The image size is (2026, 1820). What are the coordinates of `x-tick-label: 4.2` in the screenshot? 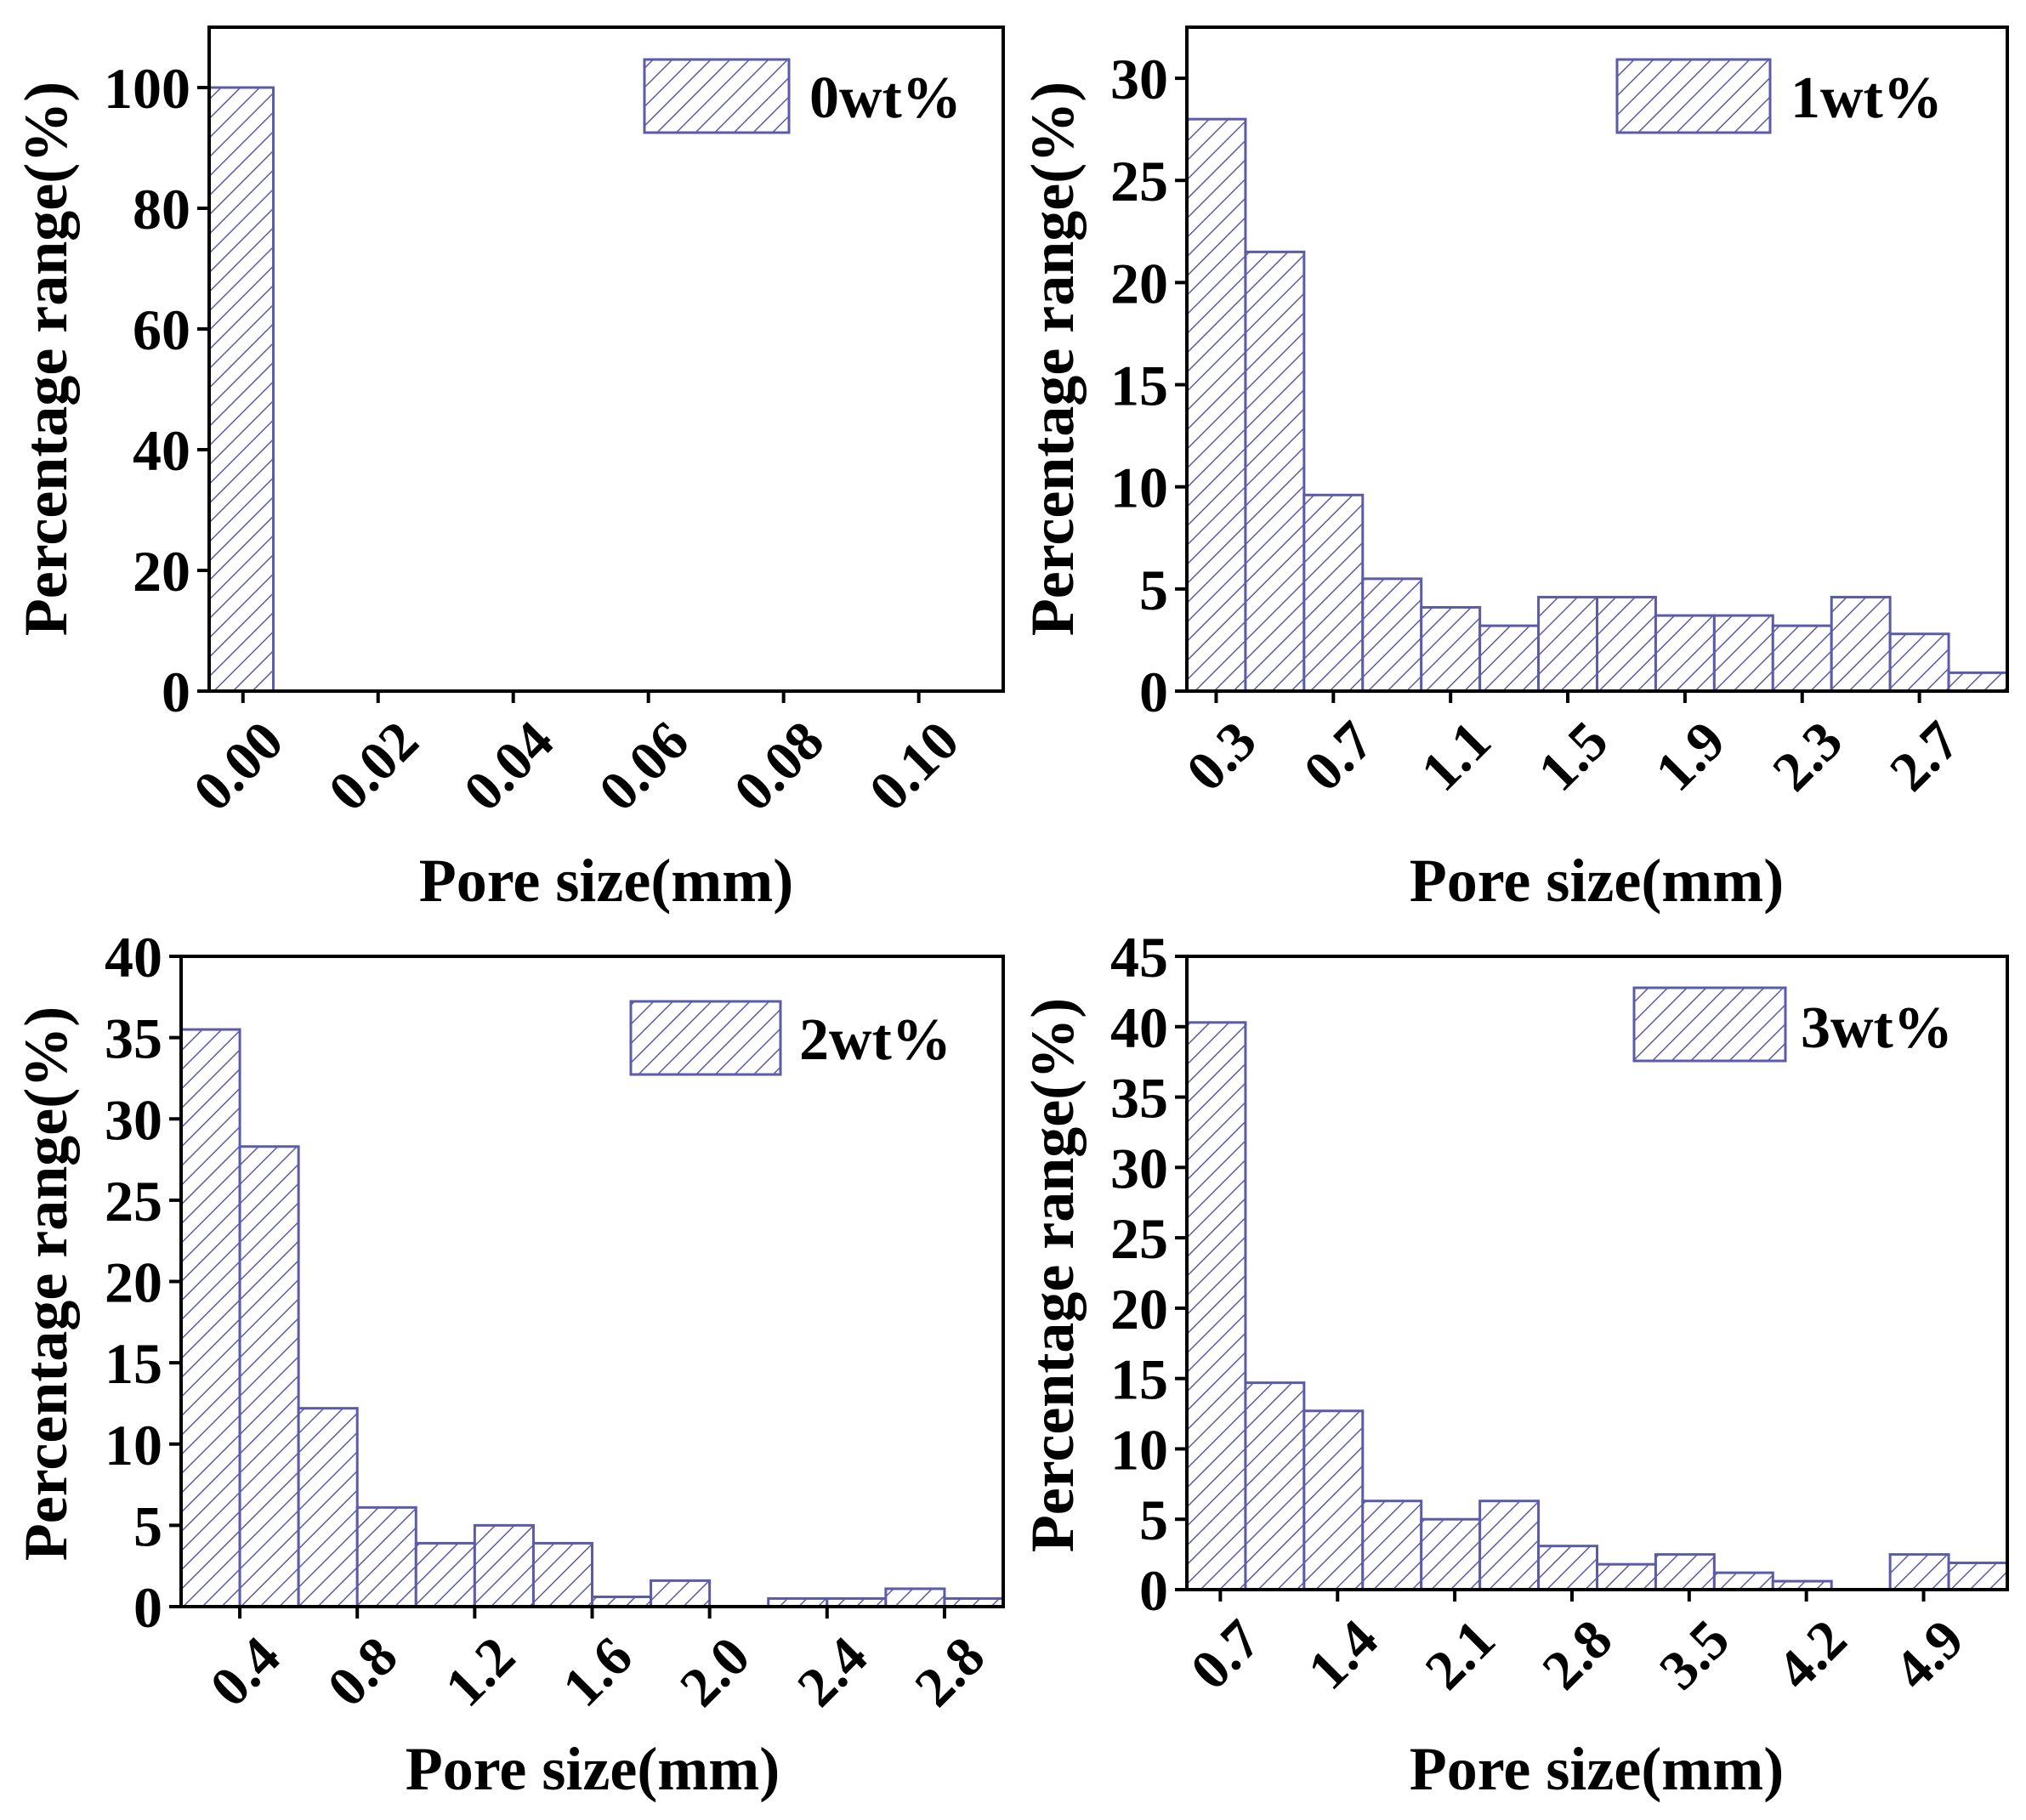 It's located at (1812, 1655).